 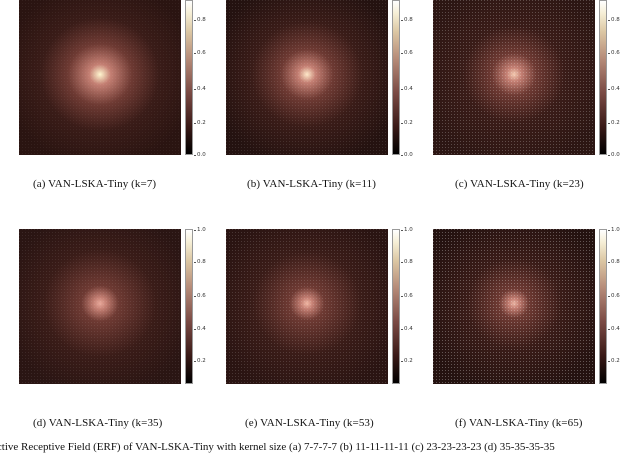 What do you see at coordinates (312, 184) in the screenshot?
I see `subfigure-caption: (b) VAN-LSKA-Tiny (k=11)` at bounding box center [312, 184].